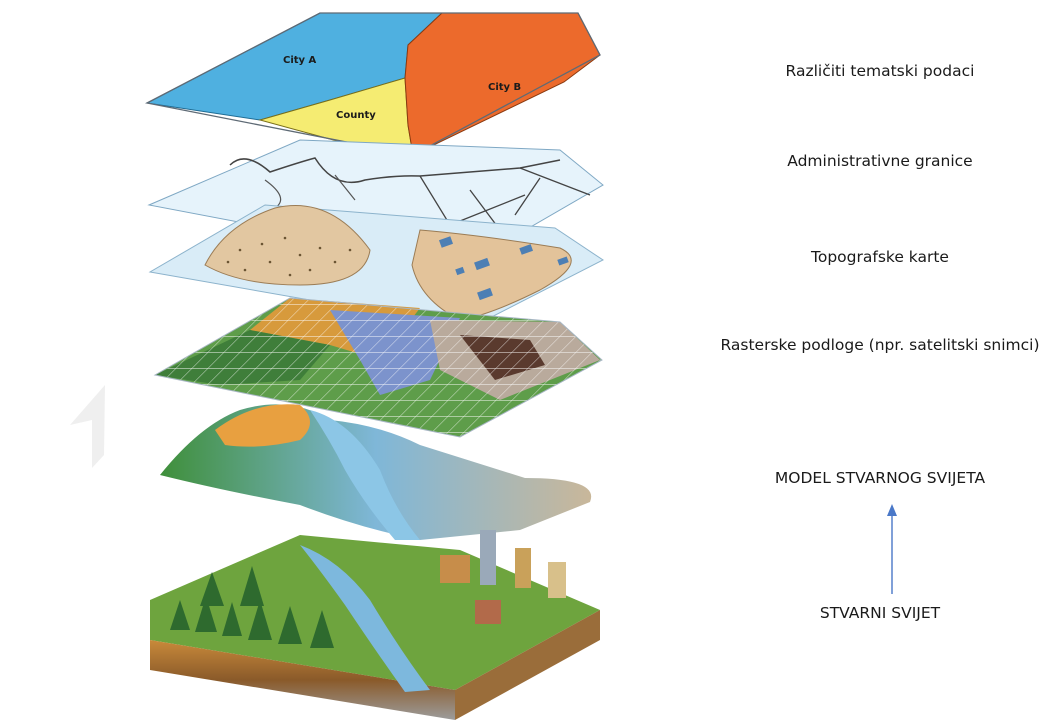 Image resolution: width=1044 pixels, height=724 pixels. I want to click on real-world-block, so click(375, 625).